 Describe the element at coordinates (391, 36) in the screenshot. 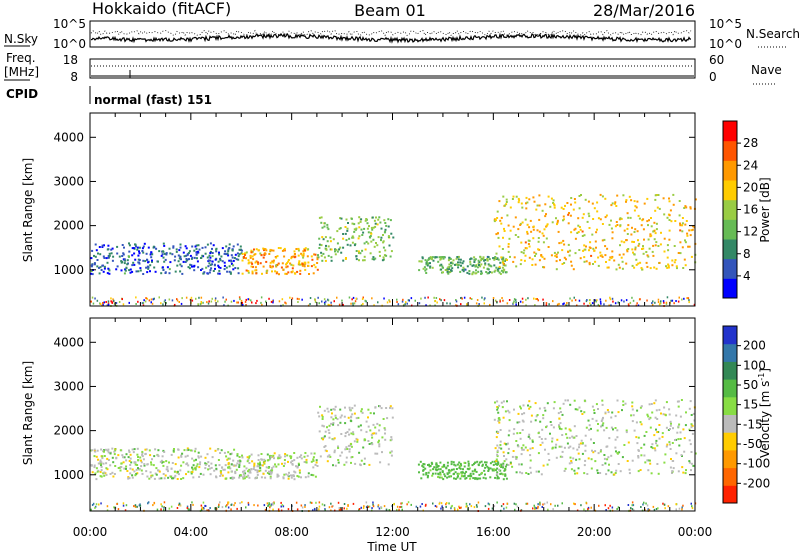

I see `noise-trace` at that location.